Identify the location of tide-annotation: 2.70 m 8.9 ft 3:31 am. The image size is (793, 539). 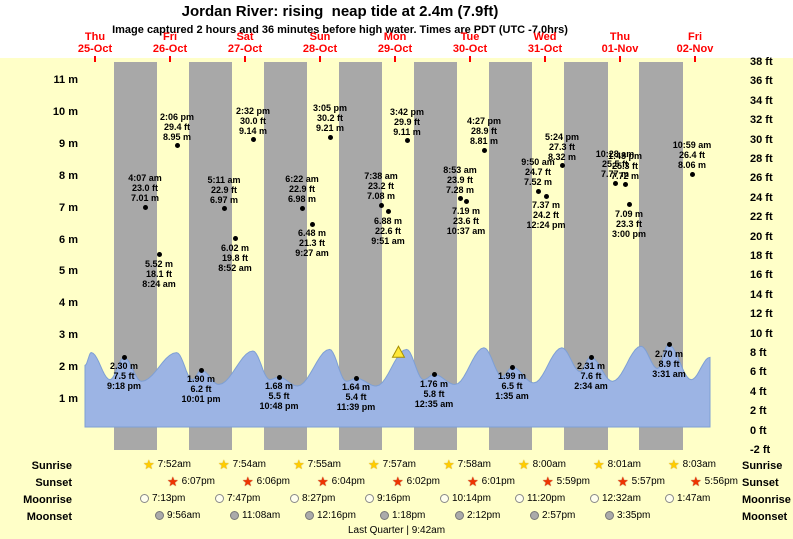
(669, 364).